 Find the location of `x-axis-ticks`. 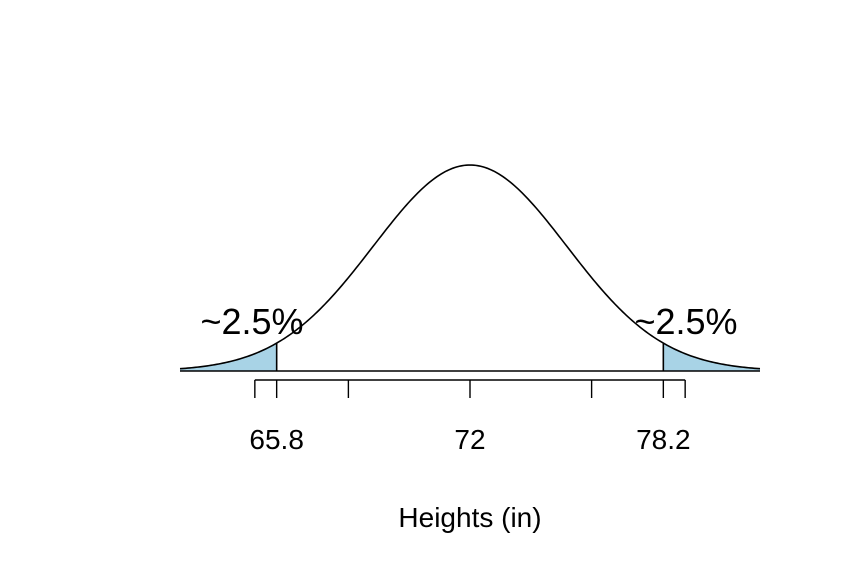

x-axis-ticks is located at coordinates (470, 389).